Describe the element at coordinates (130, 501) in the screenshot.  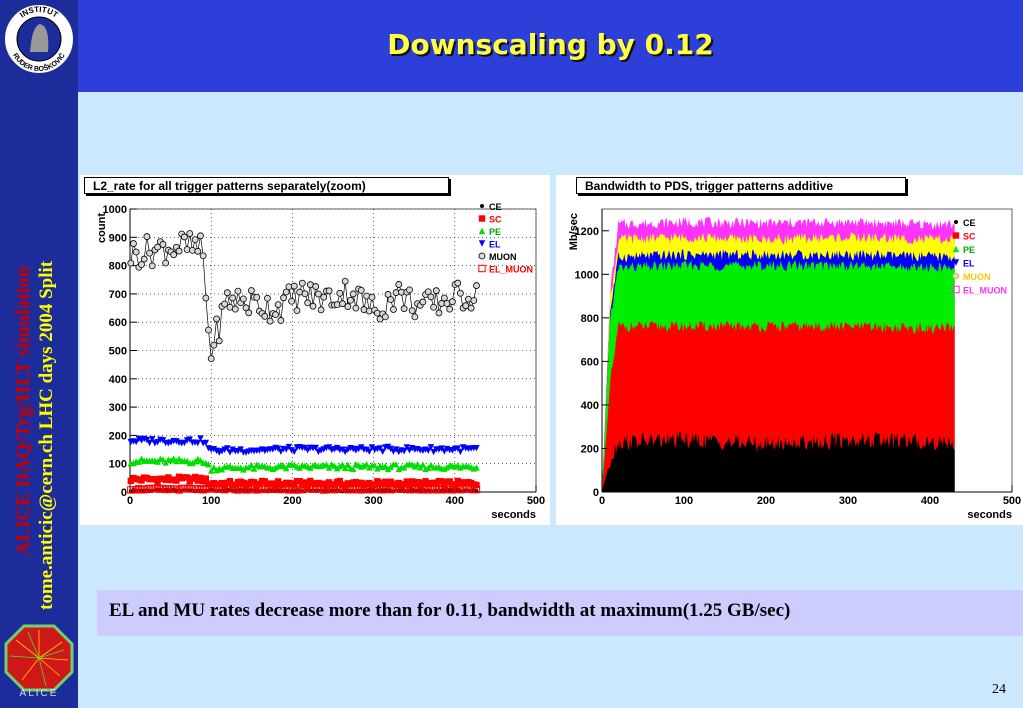
I see `x-tick-label: 0` at that location.